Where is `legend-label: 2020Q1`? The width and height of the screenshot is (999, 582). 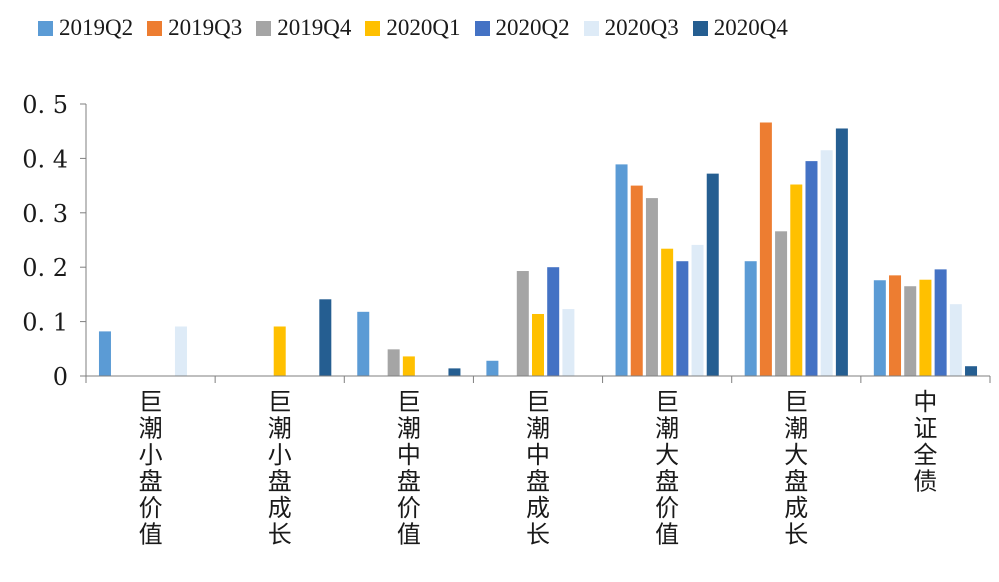
legend-label: 2020Q1 is located at coordinates (423, 27).